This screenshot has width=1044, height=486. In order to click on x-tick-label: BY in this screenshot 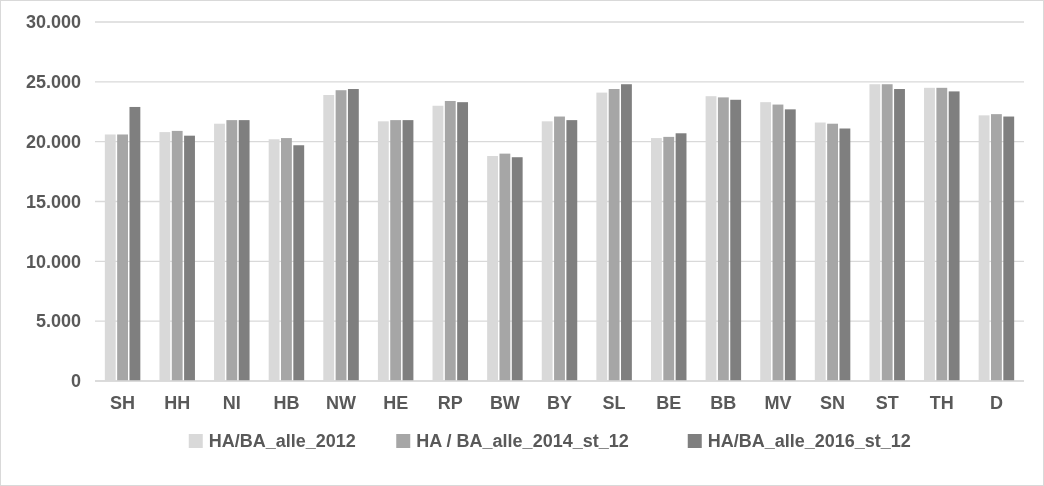, I will do `click(559, 403)`.